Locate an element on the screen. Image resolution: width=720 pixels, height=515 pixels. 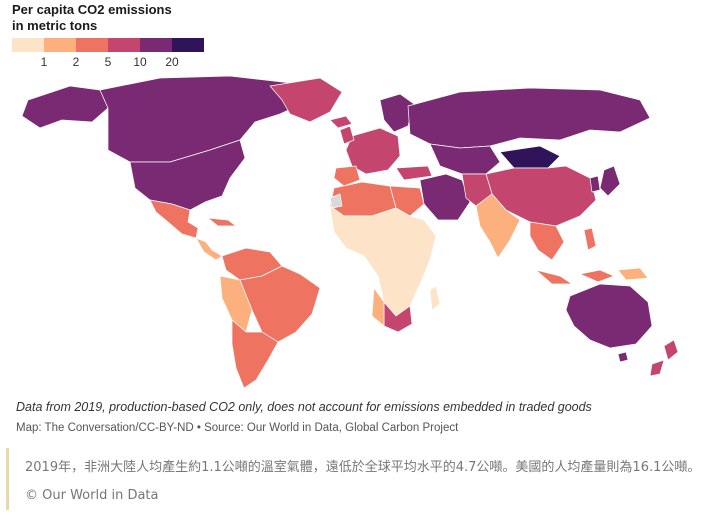
region-new-zealand is located at coordinates (671, 350).